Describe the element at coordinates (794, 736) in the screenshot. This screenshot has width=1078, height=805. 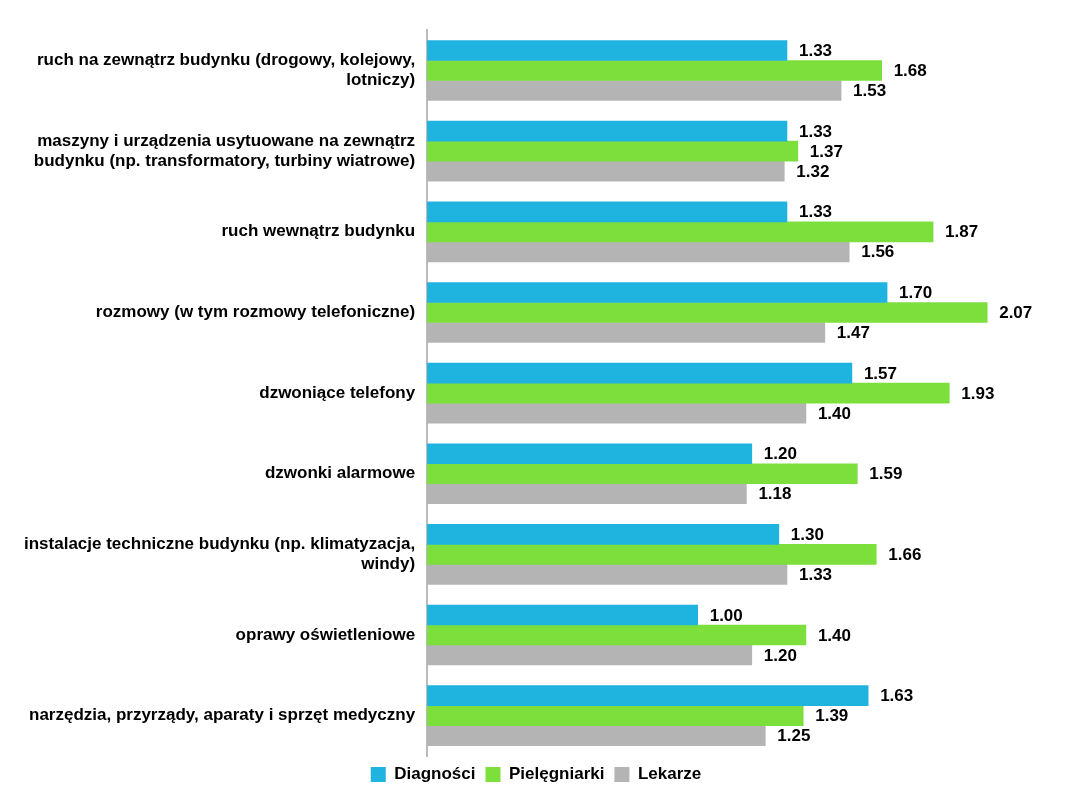
I see `data-label: 1.25` at that location.